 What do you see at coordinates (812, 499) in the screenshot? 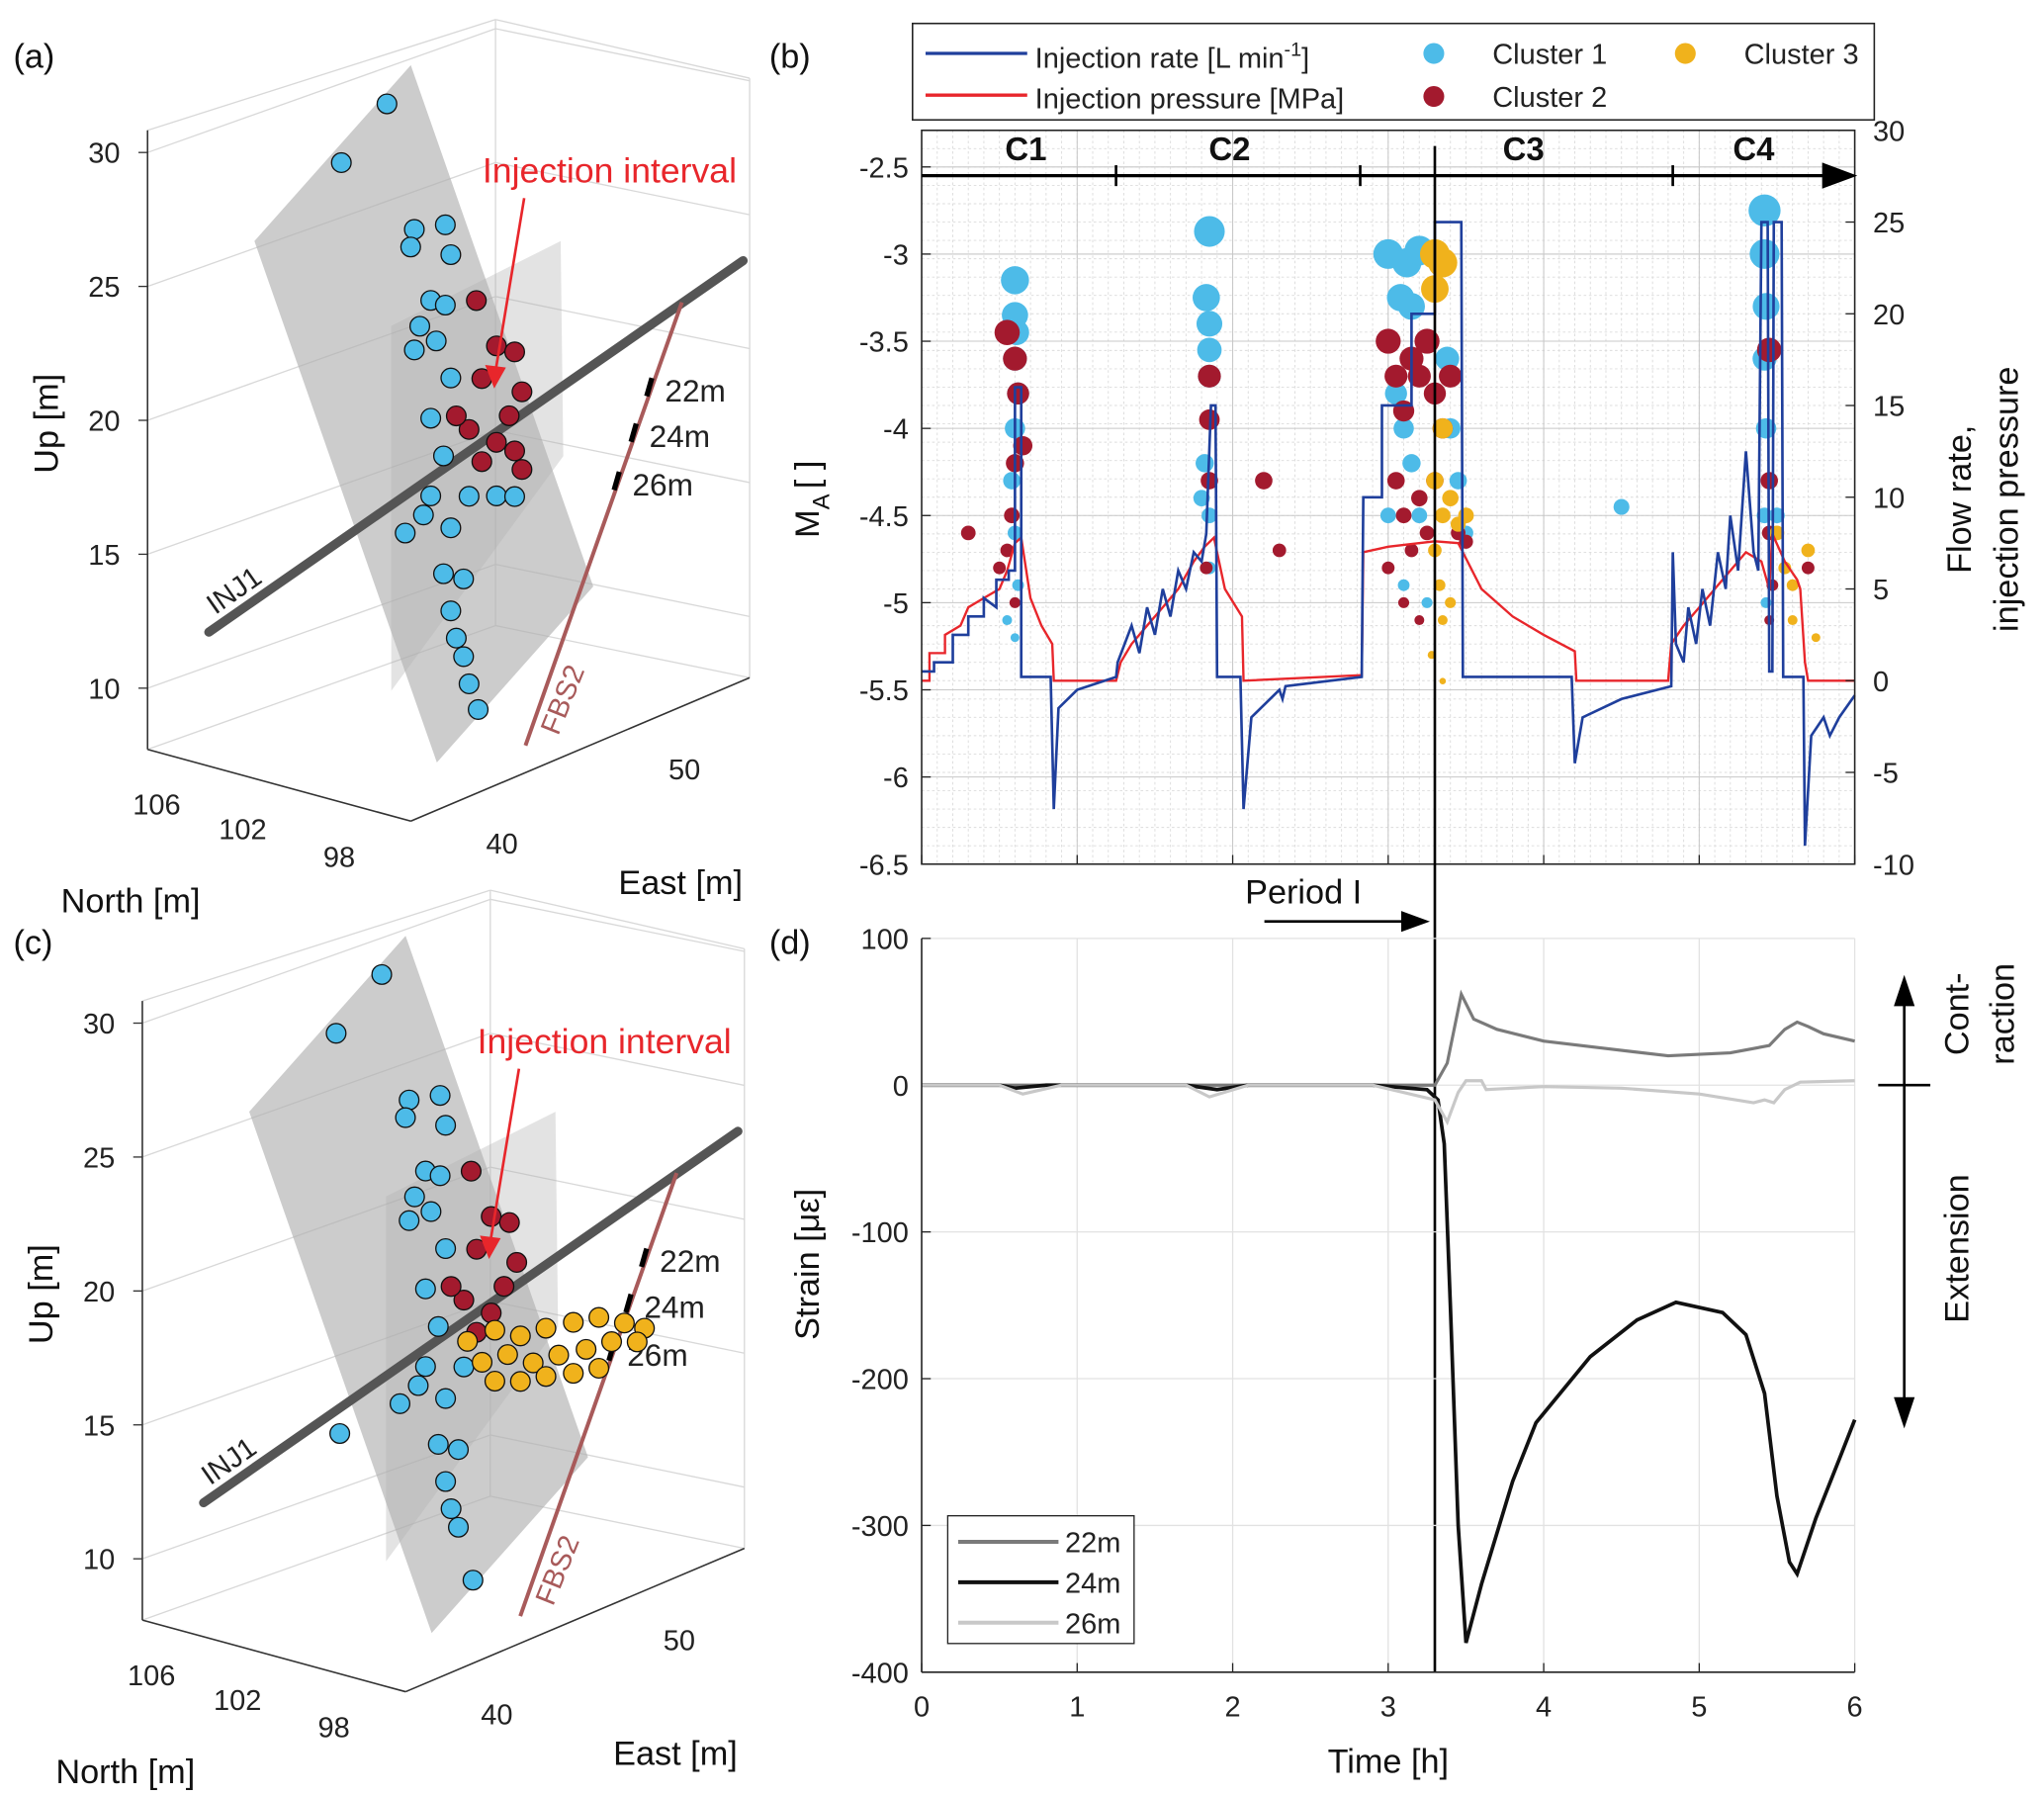
I see `y-axis-title: MA [ ]` at bounding box center [812, 499].